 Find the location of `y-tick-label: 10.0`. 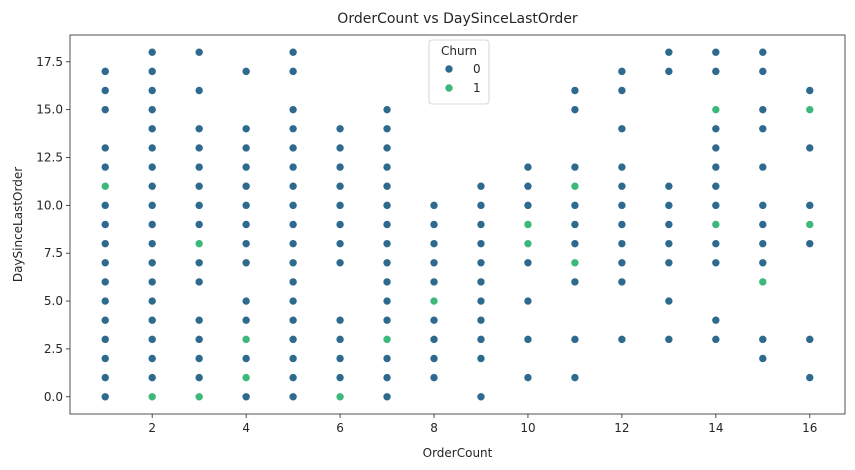

y-tick-label: 10.0 is located at coordinates (49, 205).